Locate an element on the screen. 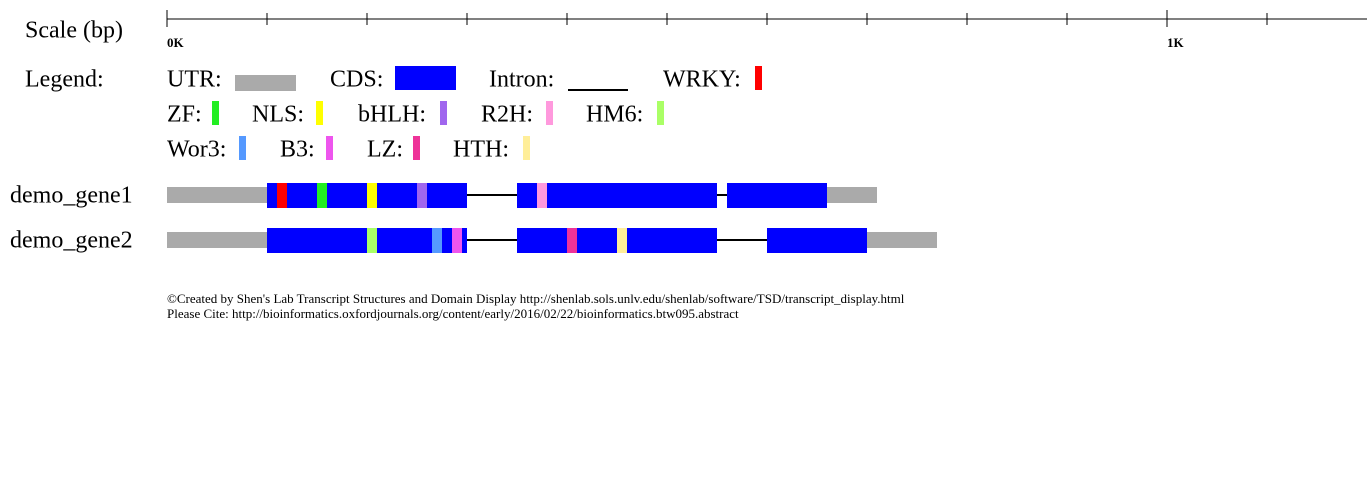  legend-label: UTR: is located at coordinates (194, 80).